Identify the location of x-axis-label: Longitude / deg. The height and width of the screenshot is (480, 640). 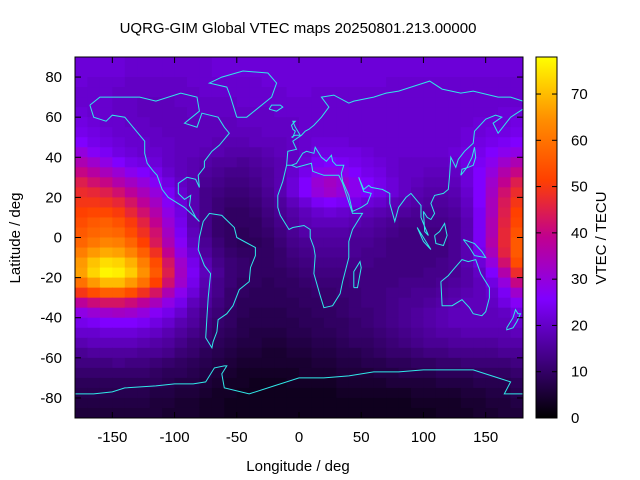
(297, 466).